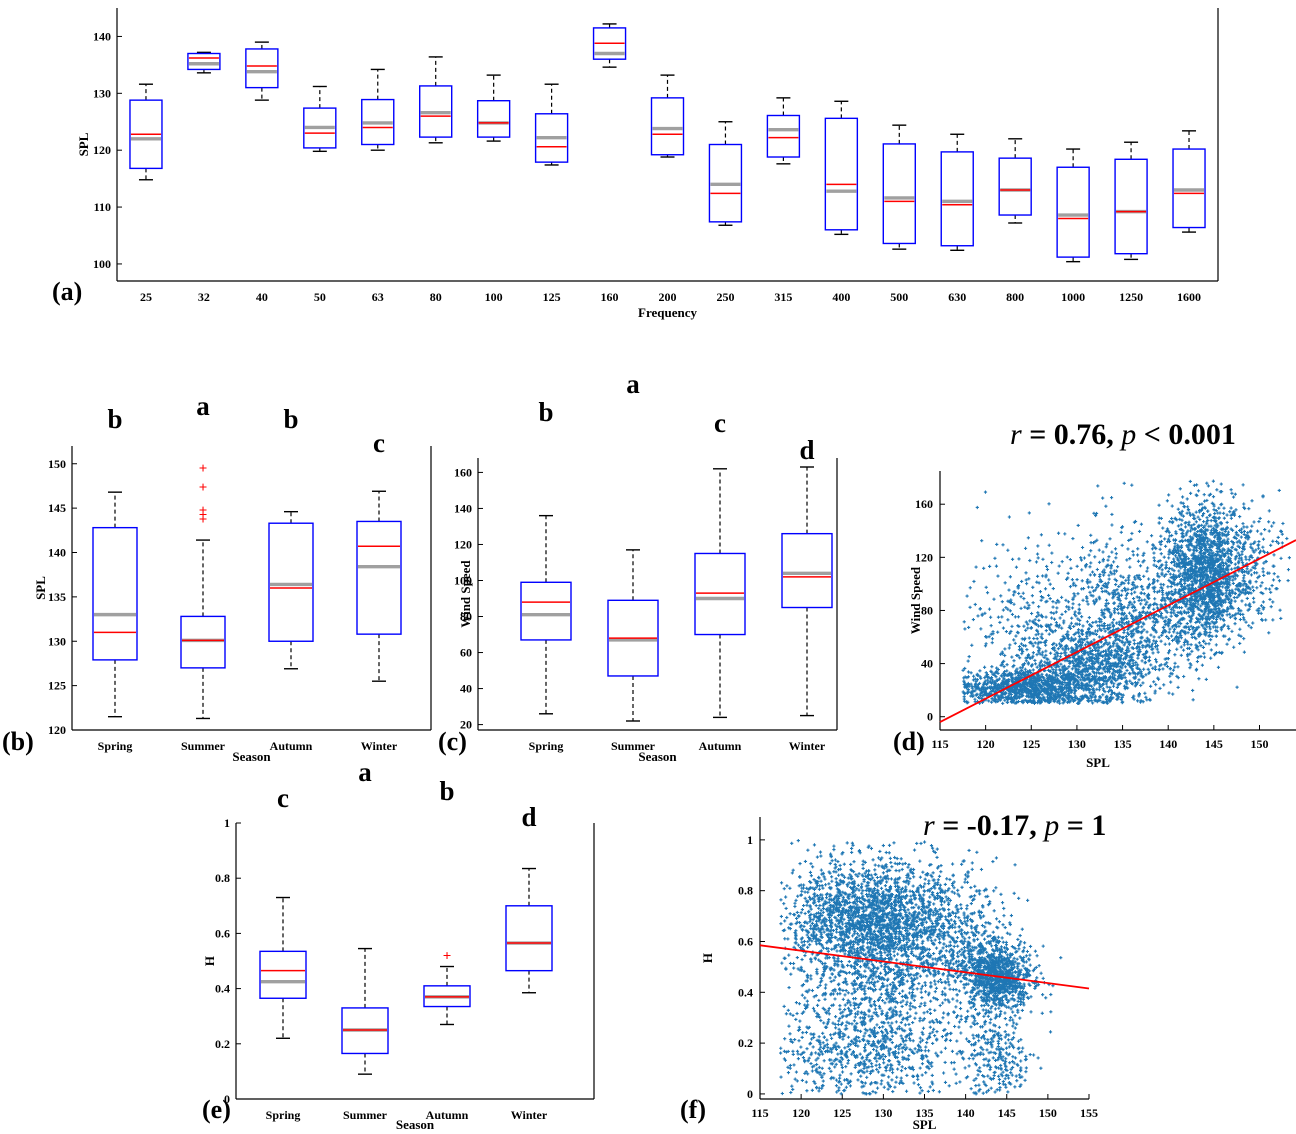  Describe the element at coordinates (939, 744) in the screenshot. I see `x-tick-label: 115` at that location.